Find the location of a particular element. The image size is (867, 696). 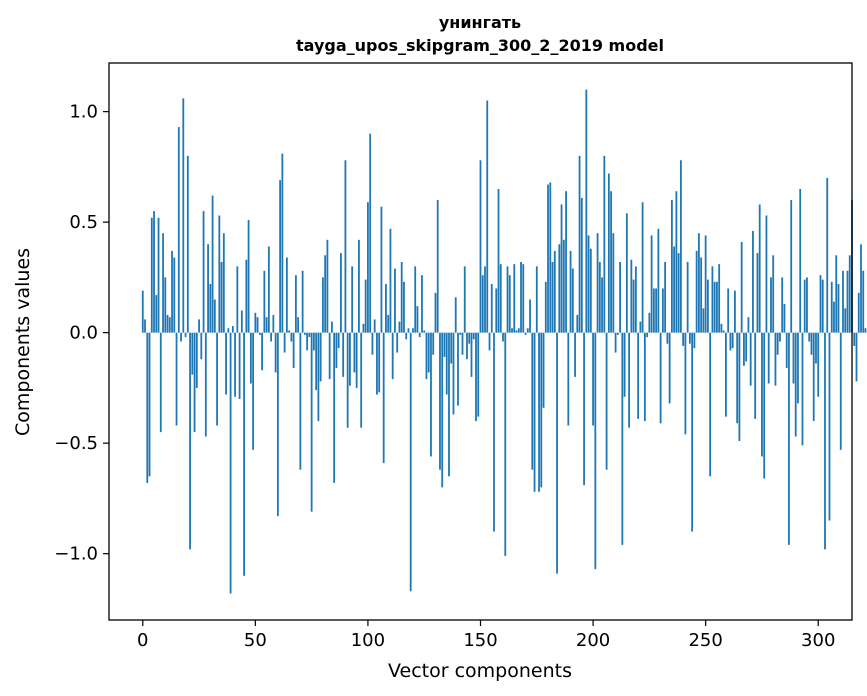

y-tick-label: −1.0 is located at coordinates (76, 554).